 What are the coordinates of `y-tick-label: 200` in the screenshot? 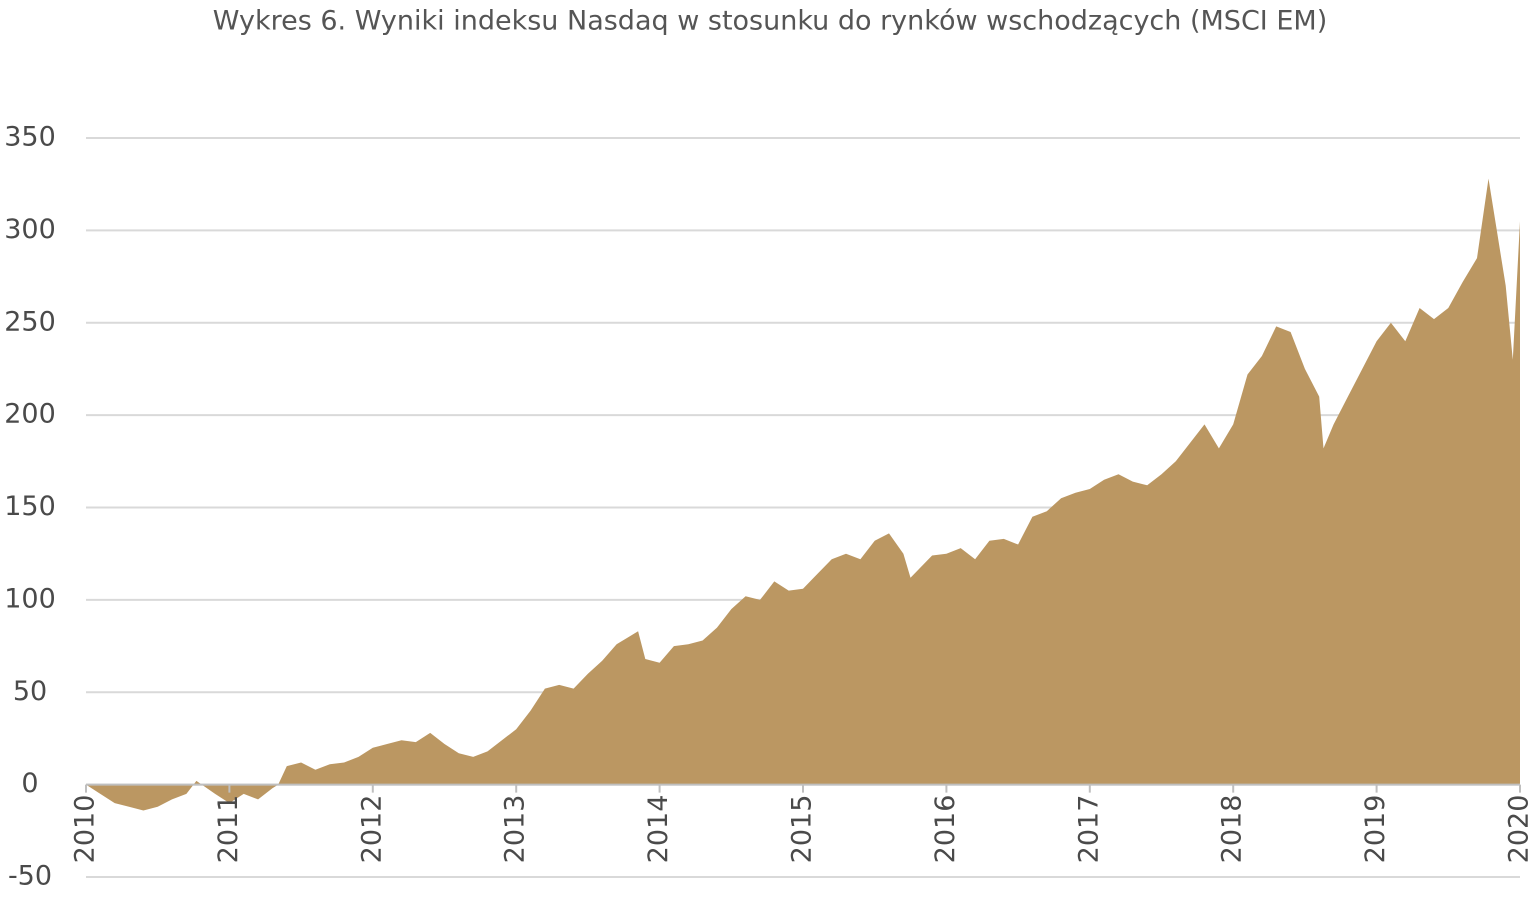 It's located at (30, 414).